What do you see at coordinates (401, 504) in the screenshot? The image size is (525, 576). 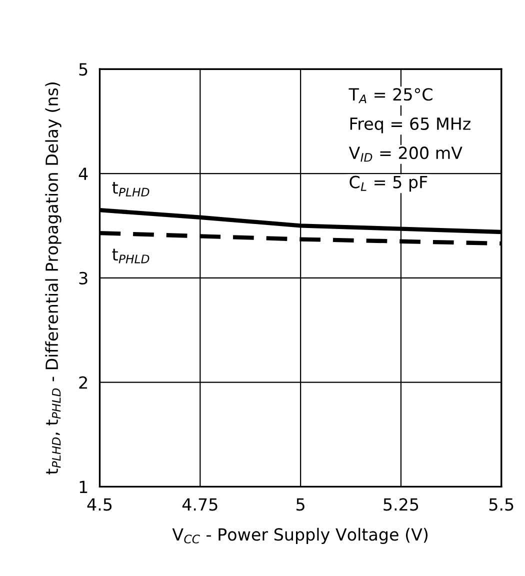 I see `x-tick-label: 5.25` at bounding box center [401, 504].